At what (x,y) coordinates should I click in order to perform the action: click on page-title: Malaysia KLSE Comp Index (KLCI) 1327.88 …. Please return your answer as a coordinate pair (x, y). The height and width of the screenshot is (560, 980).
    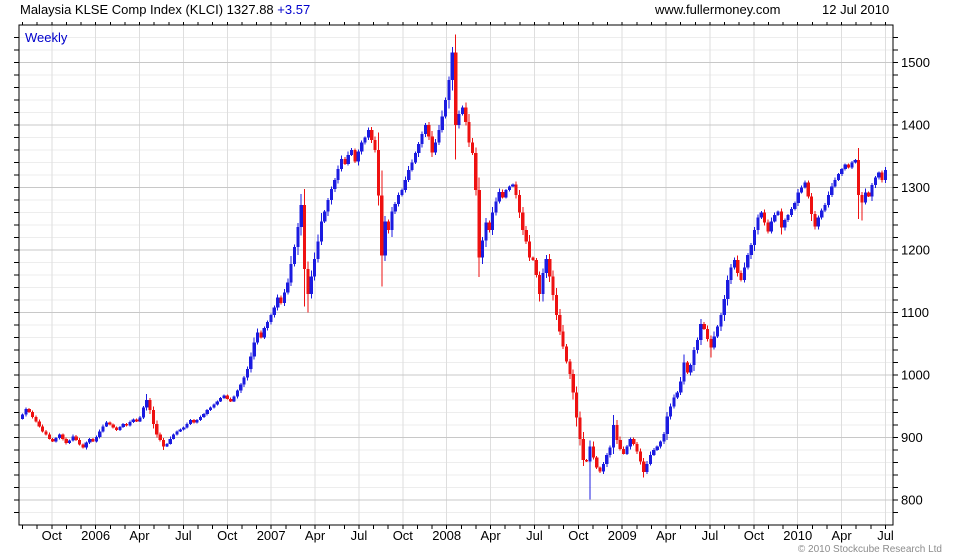
    Looking at the image, I should click on (165, 9).